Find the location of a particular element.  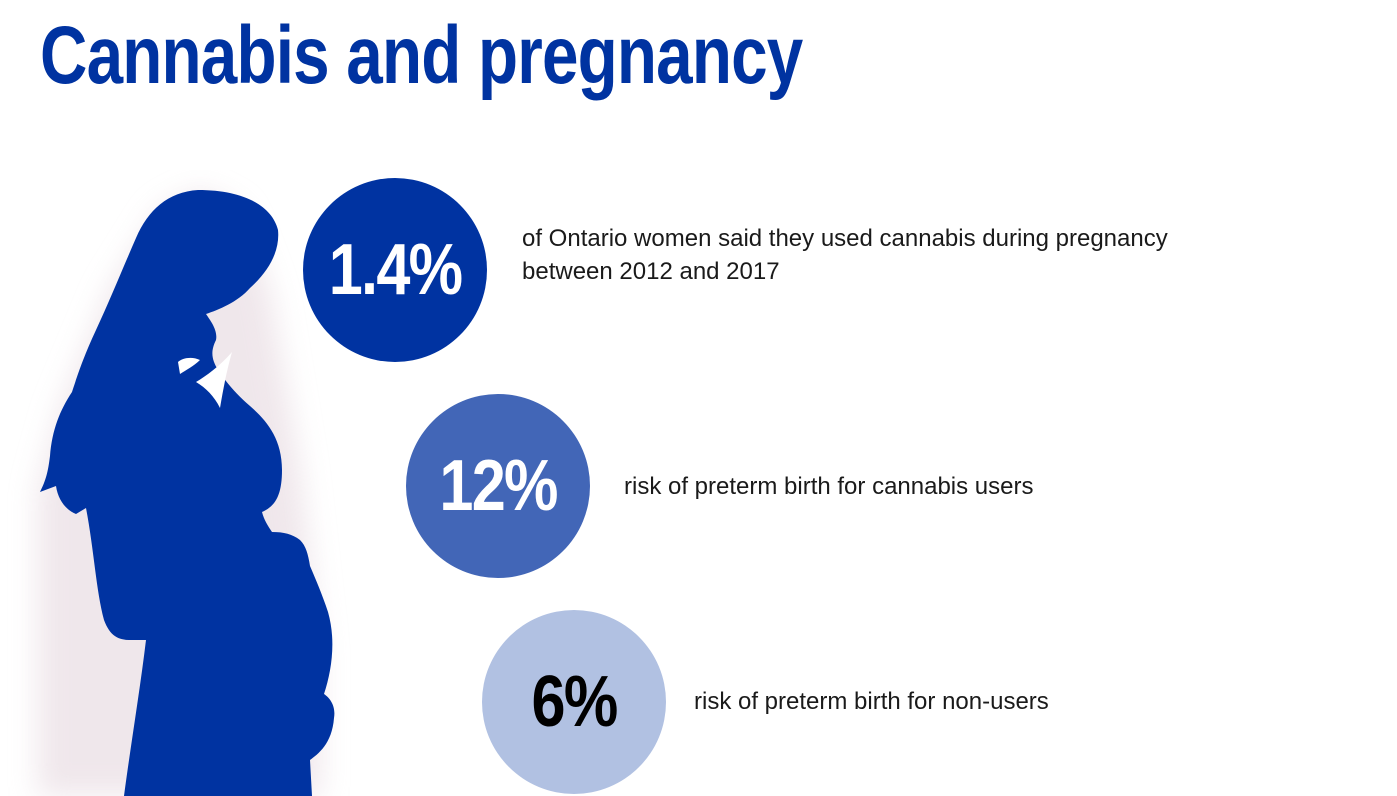

stat-description-2-line-1: risk of preterm birth for cannabis users is located at coordinates (829, 486).